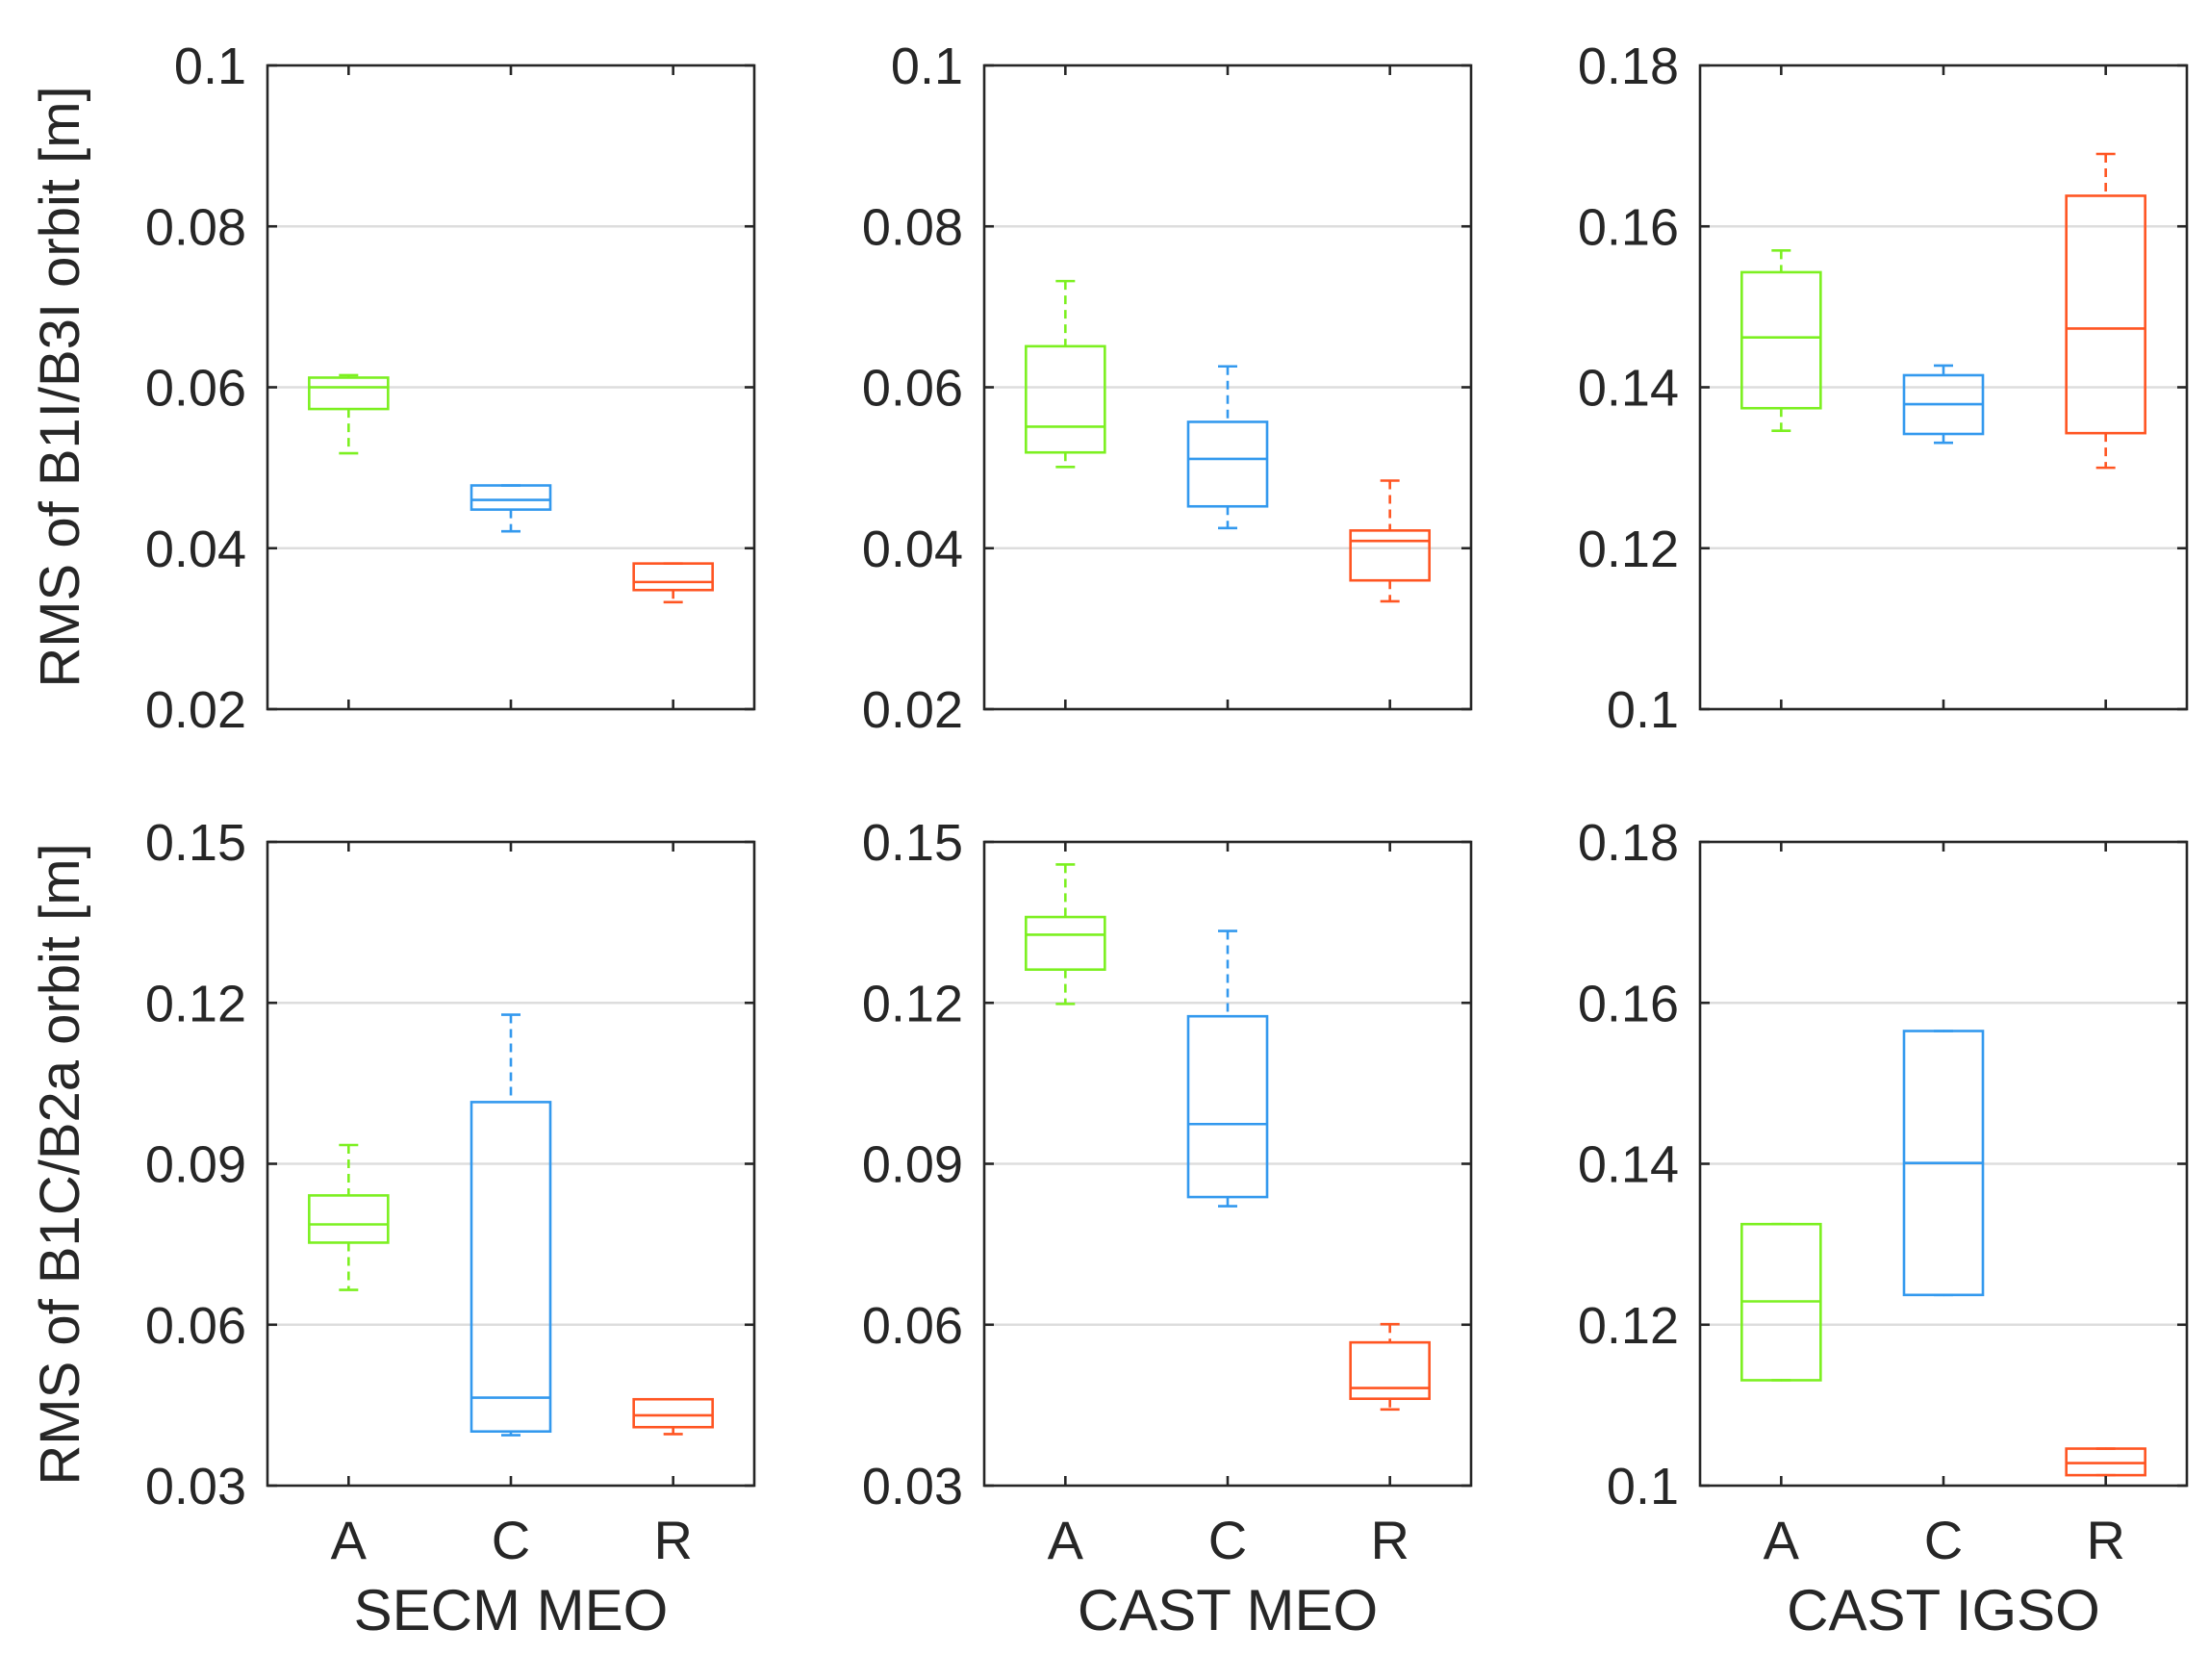 This screenshot has width=2209, height=1680. Describe the element at coordinates (1167, 1228) in the screenshot. I see `panel-5: 0.03 0.06 0.09 0.12 0.15 A C R CAST MEO` at that location.